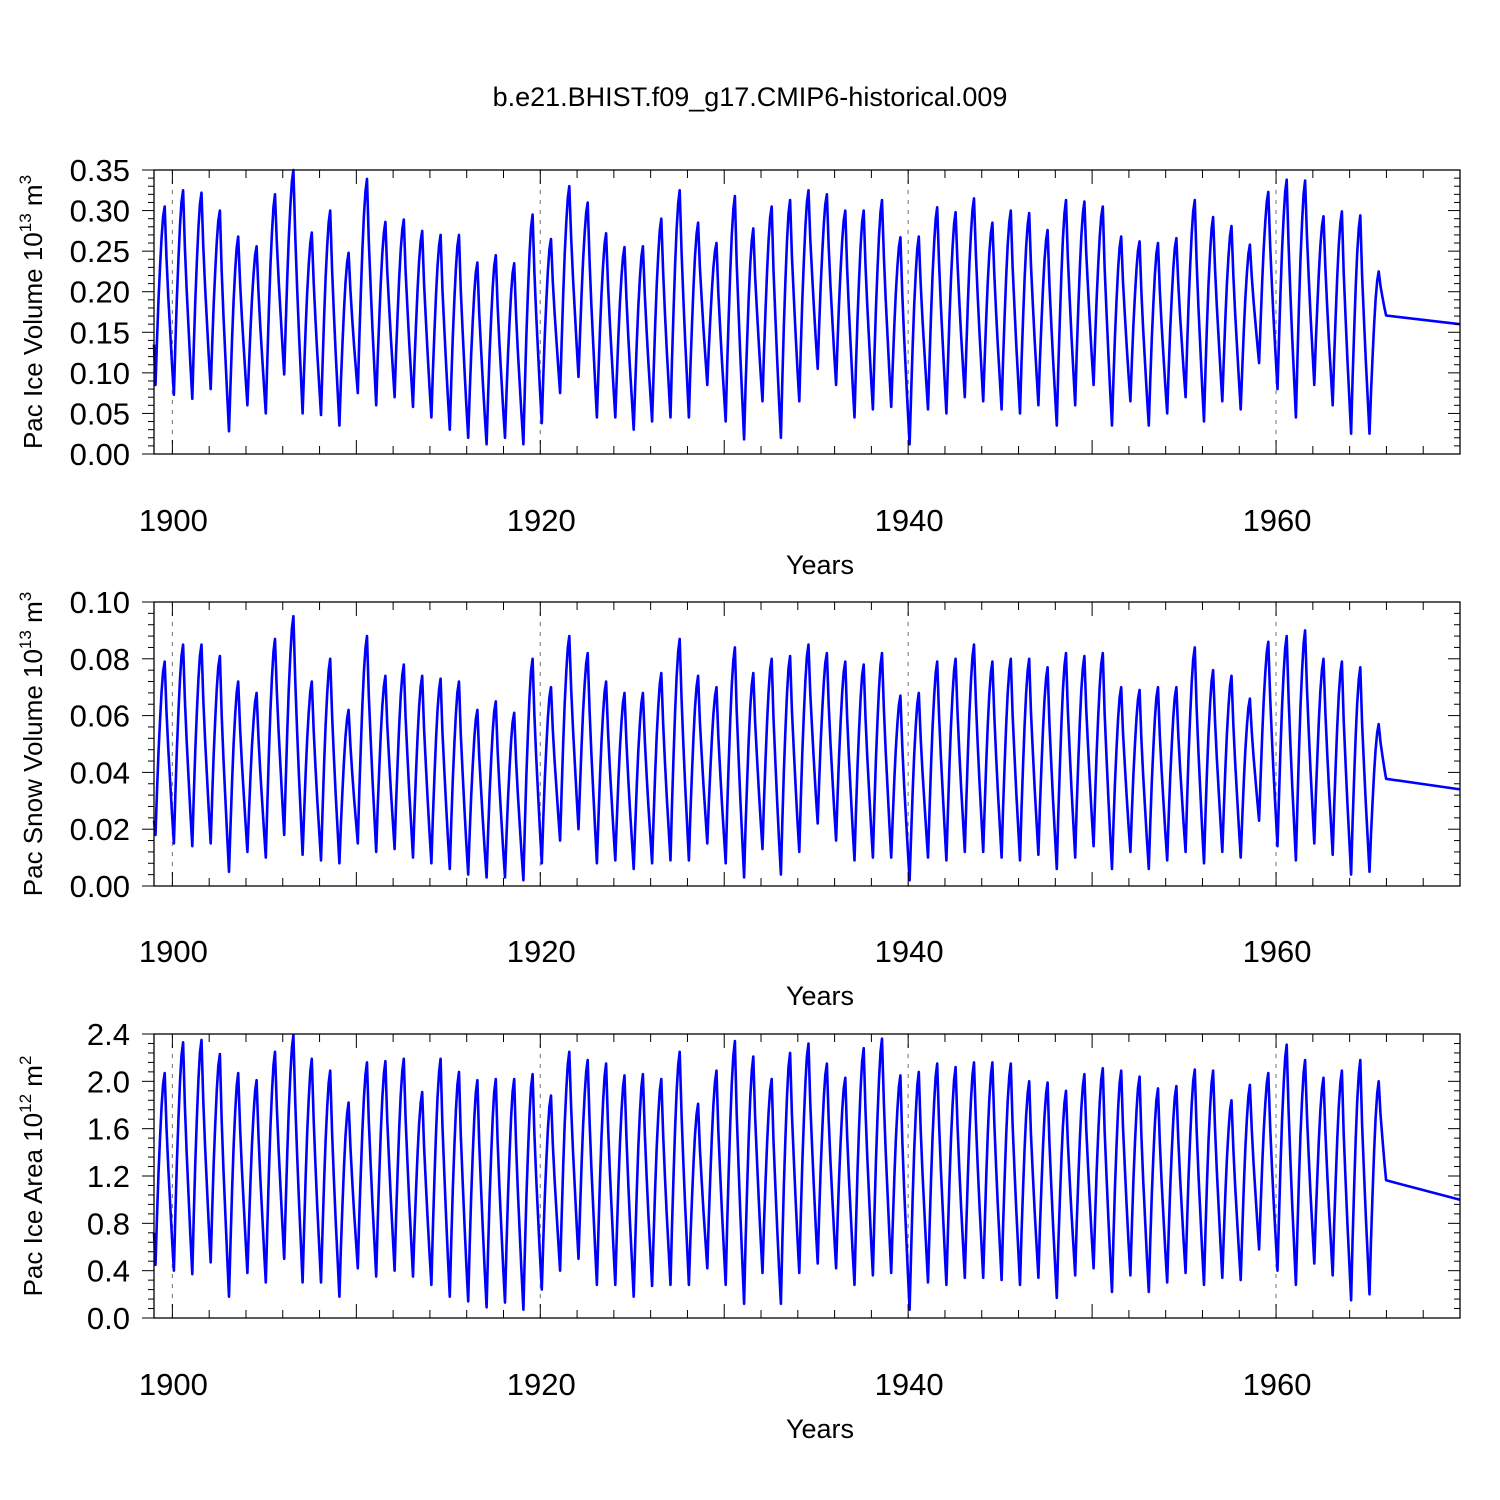 This screenshot has width=1500, height=1500. What do you see at coordinates (32, 312) in the screenshot?
I see `y-axis-label: Pac Ice Volume 1013 m3` at bounding box center [32, 312].